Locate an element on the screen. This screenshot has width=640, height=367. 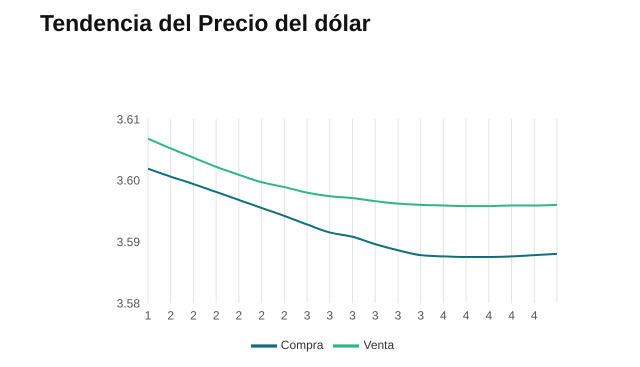
legend-label: Venta is located at coordinates (378, 345).